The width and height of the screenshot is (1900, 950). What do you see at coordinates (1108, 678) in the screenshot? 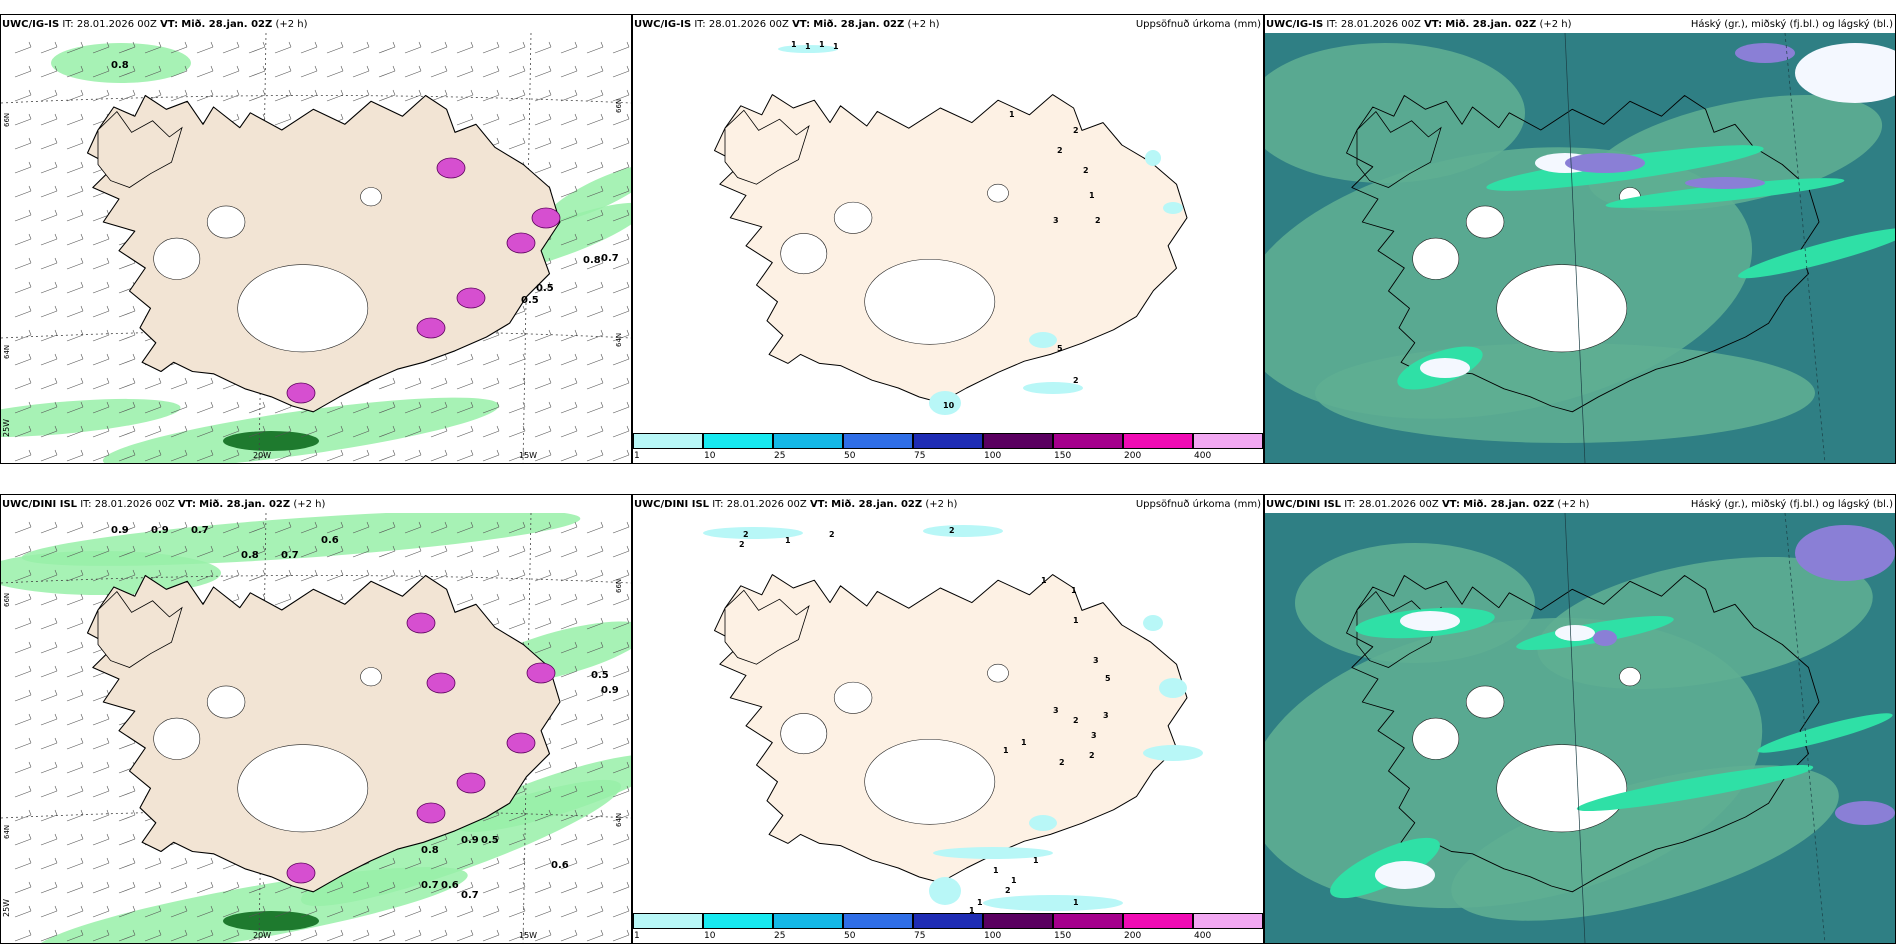
I see `precip-value-label: 5` at bounding box center [1108, 678].